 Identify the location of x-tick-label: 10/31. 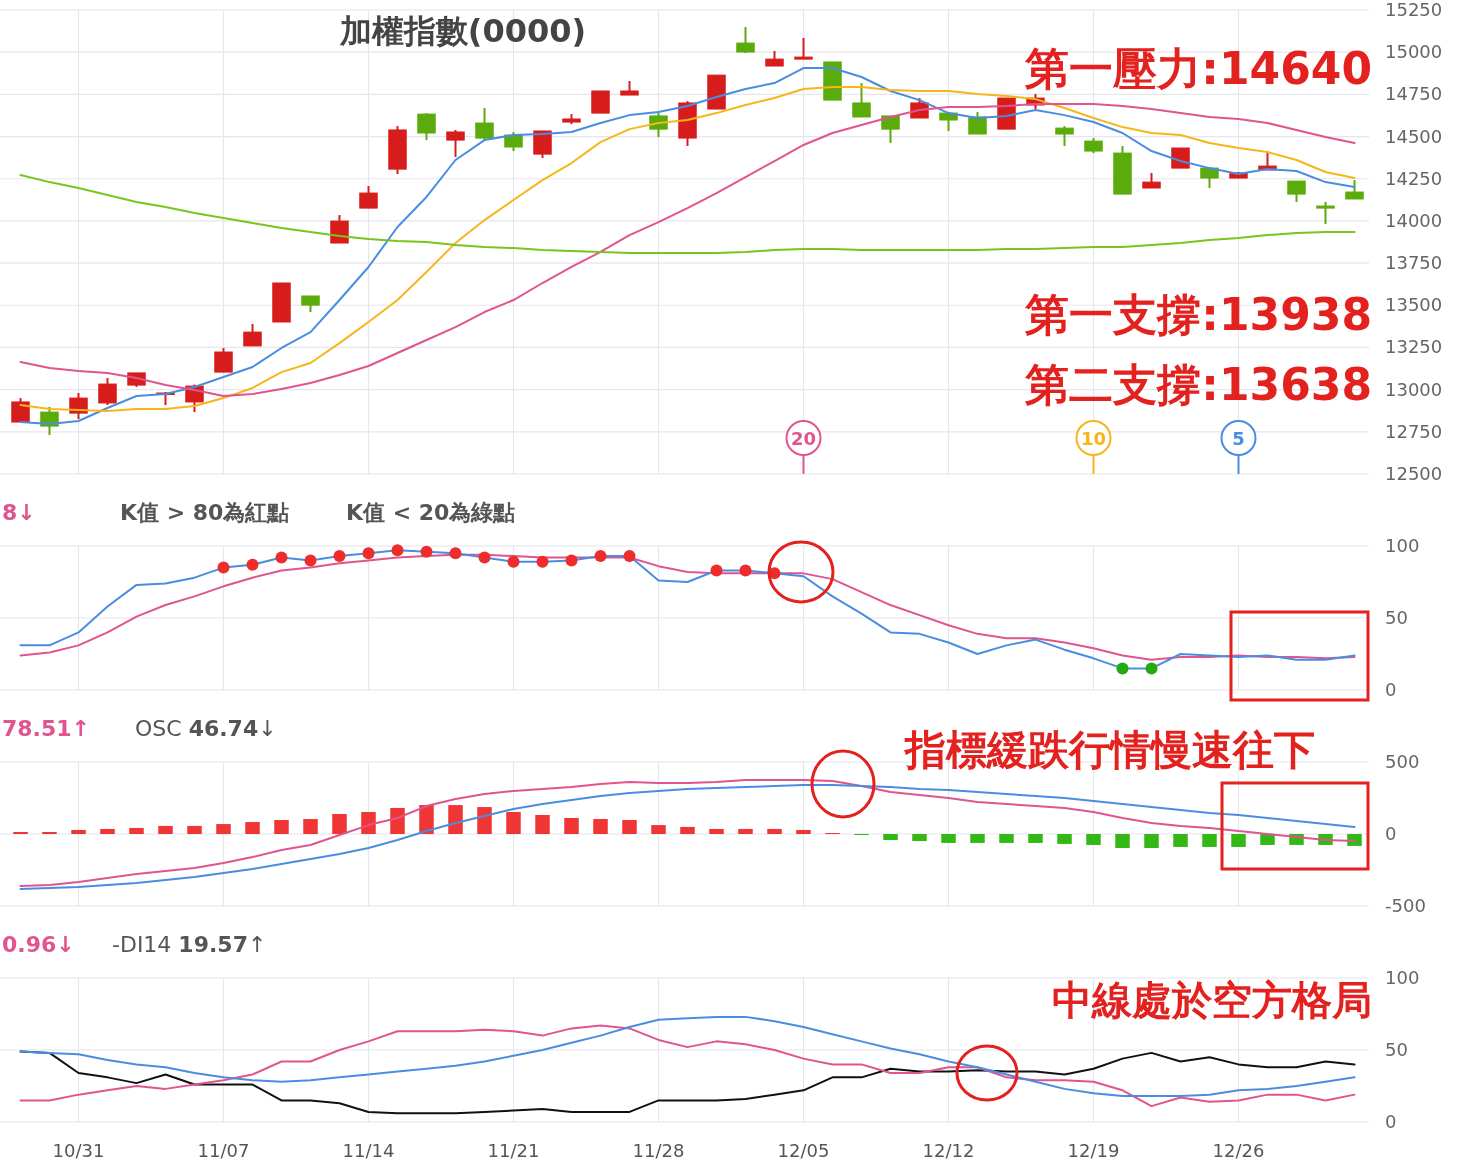
(78, 1150).